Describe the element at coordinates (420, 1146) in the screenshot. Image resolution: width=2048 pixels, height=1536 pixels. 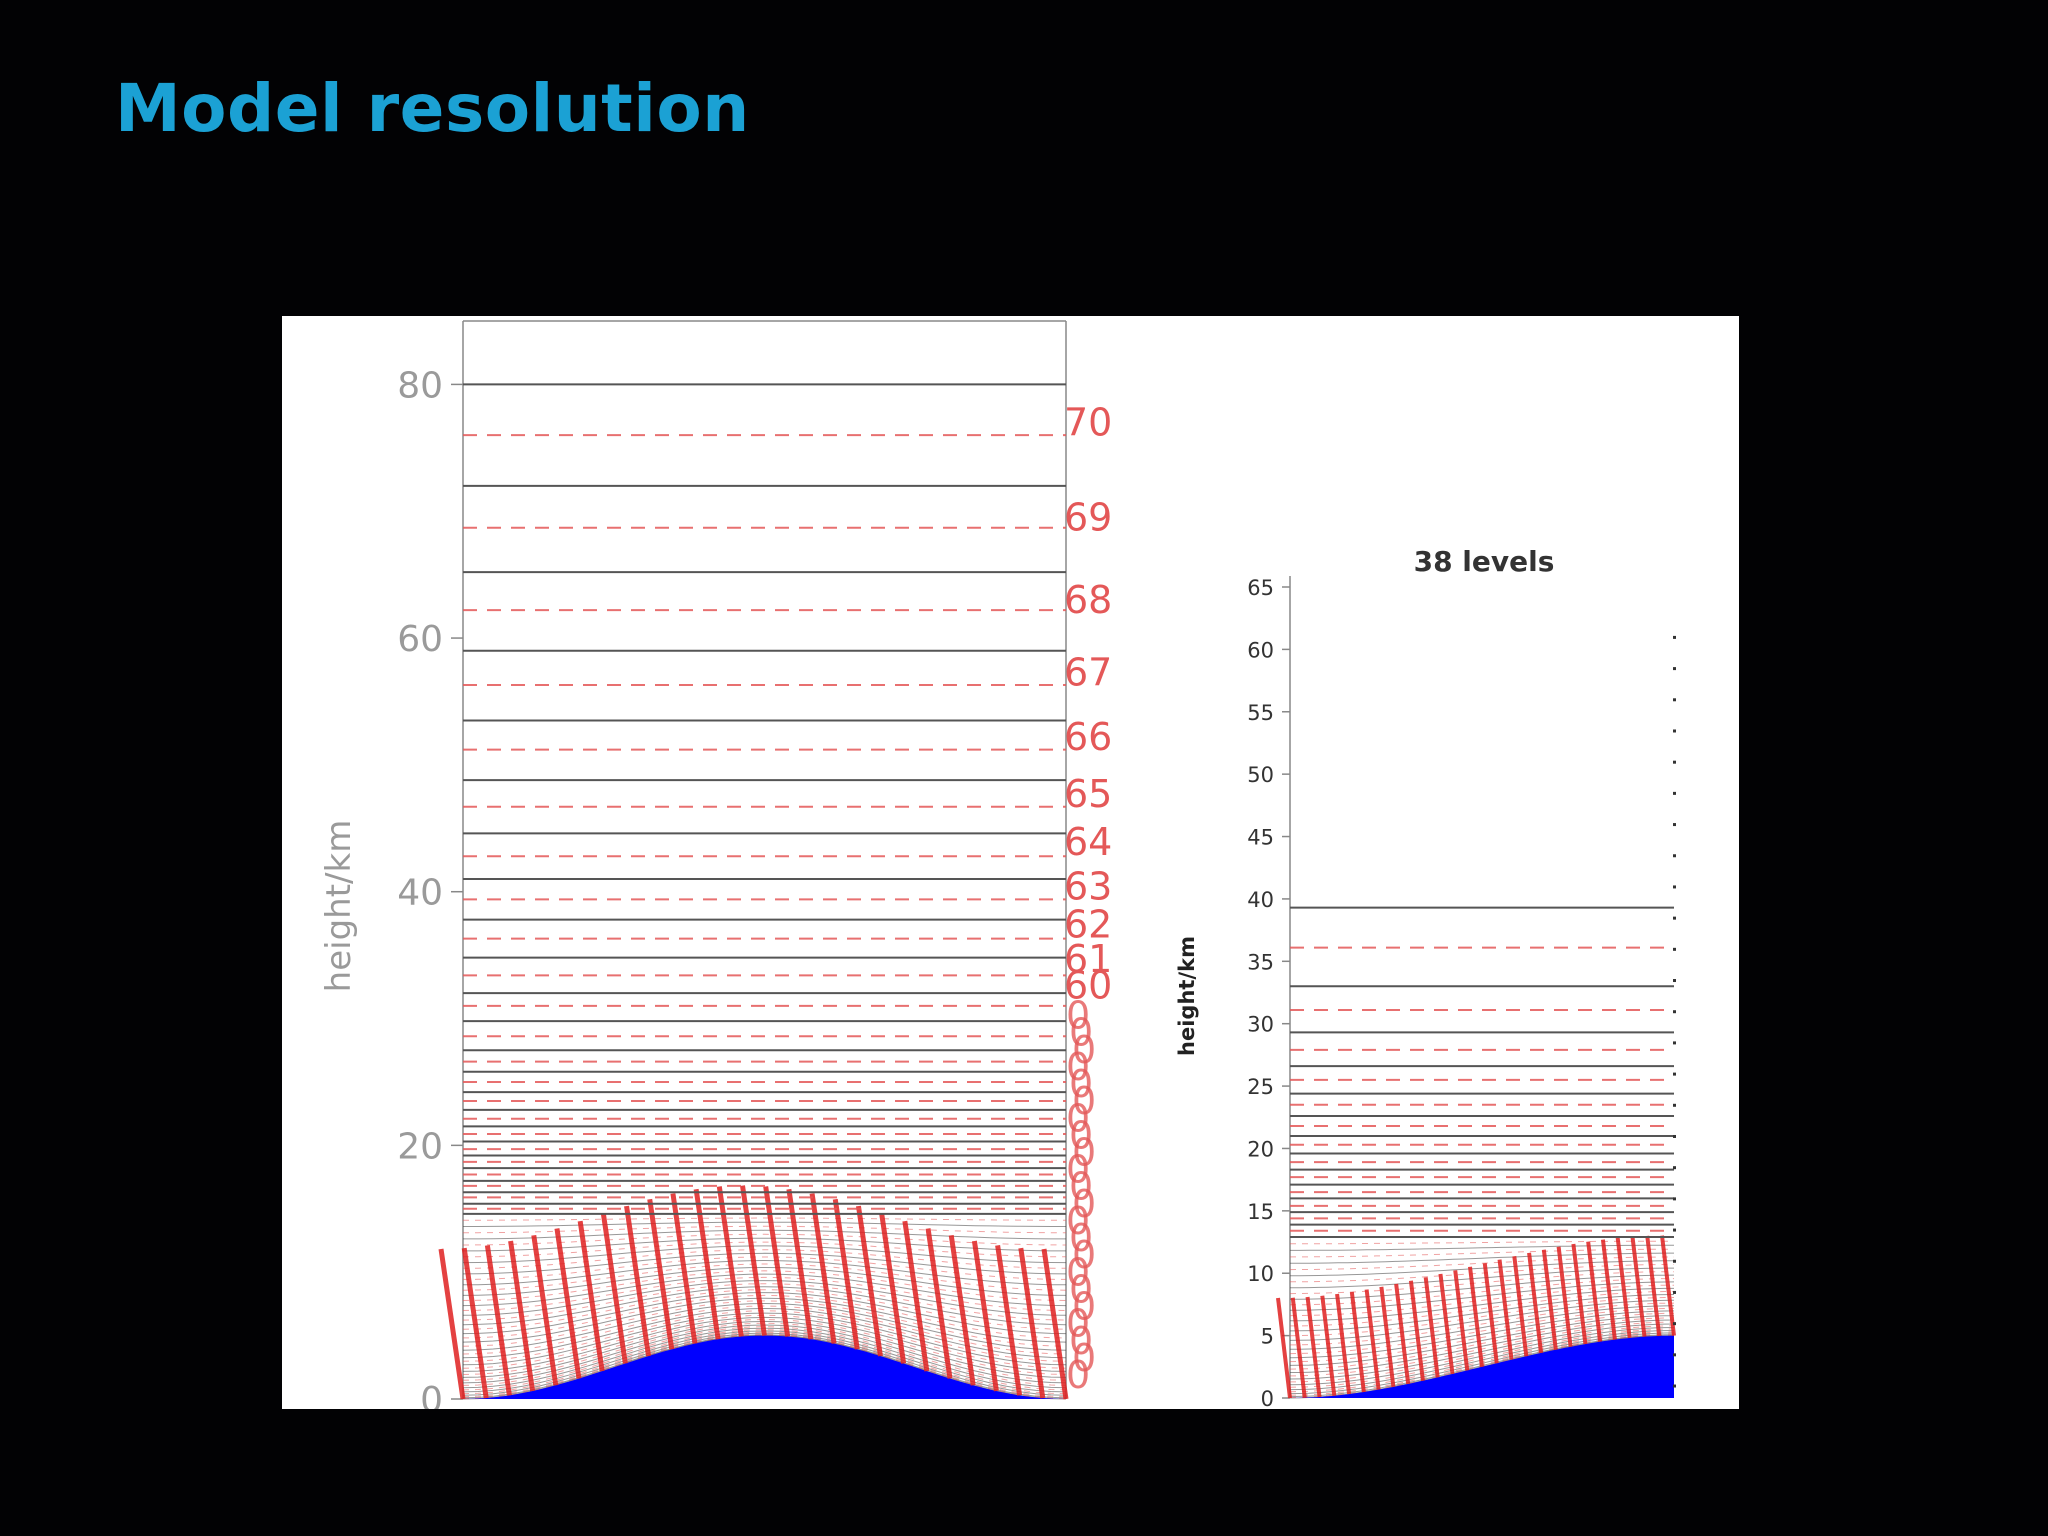
I see `left-y-tick-label: 20` at that location.